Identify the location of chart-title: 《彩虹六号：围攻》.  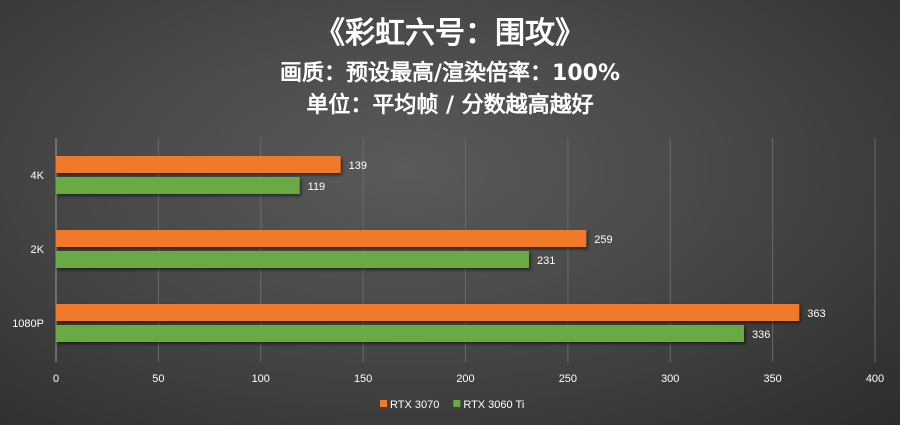
(450, 33).